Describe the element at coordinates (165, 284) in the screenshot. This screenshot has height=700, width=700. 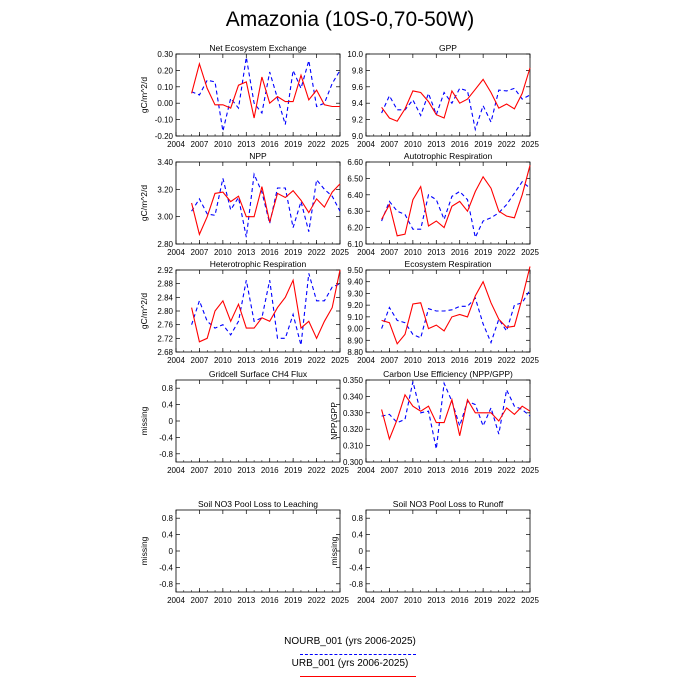
I see `y-tick-label: 2.88` at that location.